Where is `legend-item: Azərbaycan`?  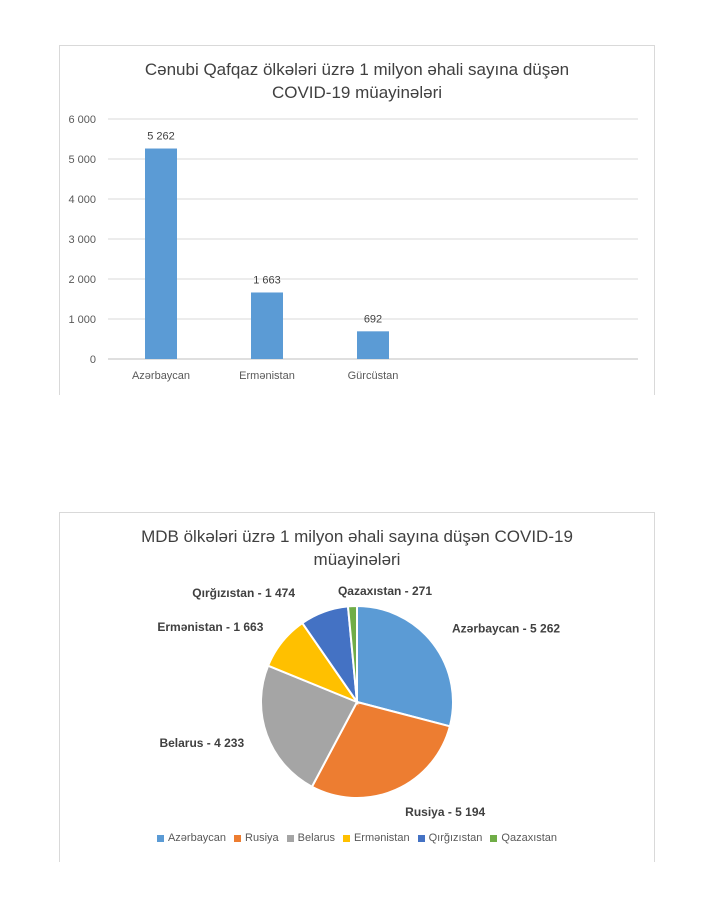 legend-item: Azərbaycan is located at coordinates (191, 838).